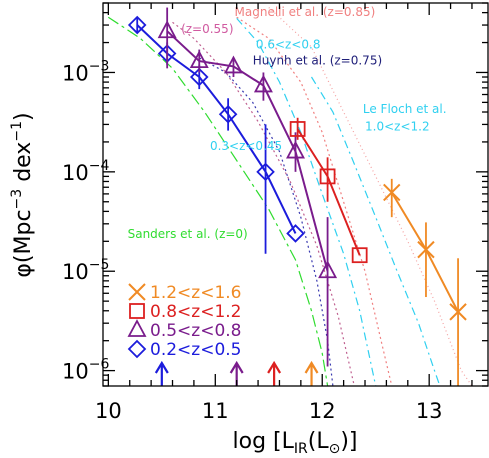  What do you see at coordinates (195, 312) in the screenshot?
I see `legend-label-1: 0.8<z<1.2` at bounding box center [195, 312].